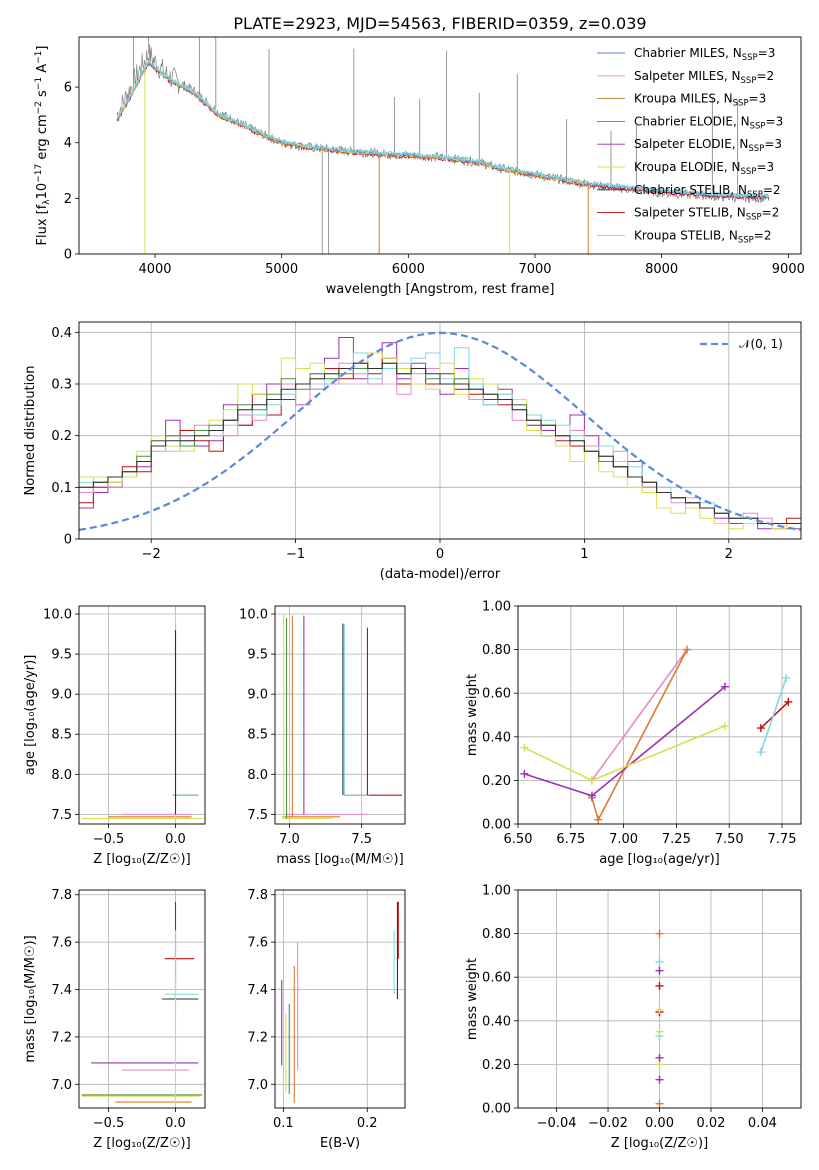 The width and height of the screenshot is (819, 1170). I want to click on legend-name: Salpeter ELODIE, N, so click(691, 144).